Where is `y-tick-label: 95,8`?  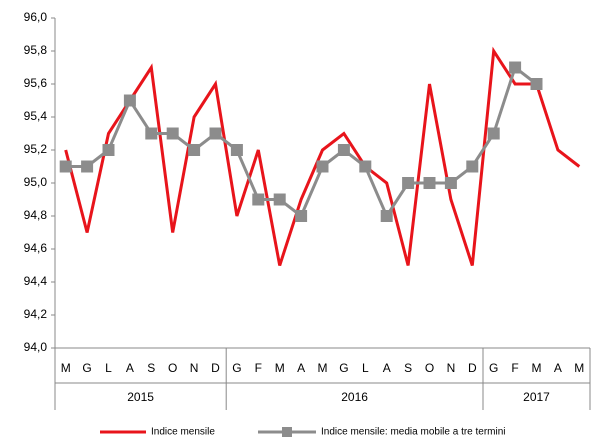 y-tick-label: 95,8 is located at coordinates (36, 50).